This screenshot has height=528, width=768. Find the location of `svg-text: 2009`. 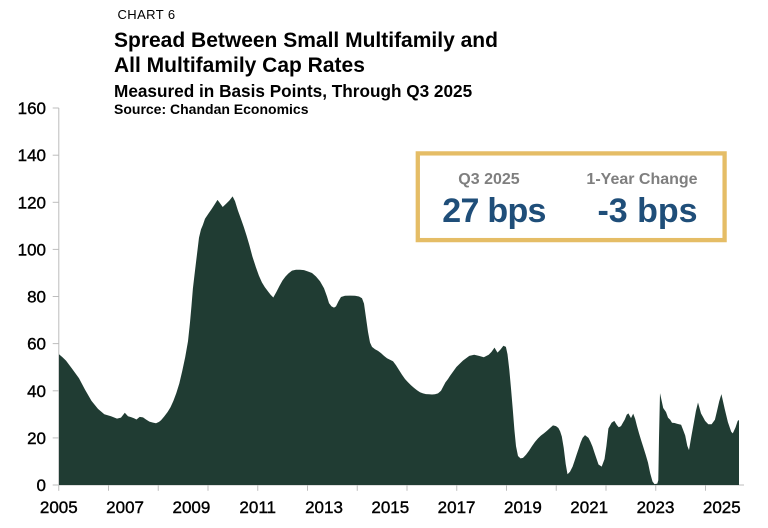

svg-text: 2009 is located at coordinates (191, 507).